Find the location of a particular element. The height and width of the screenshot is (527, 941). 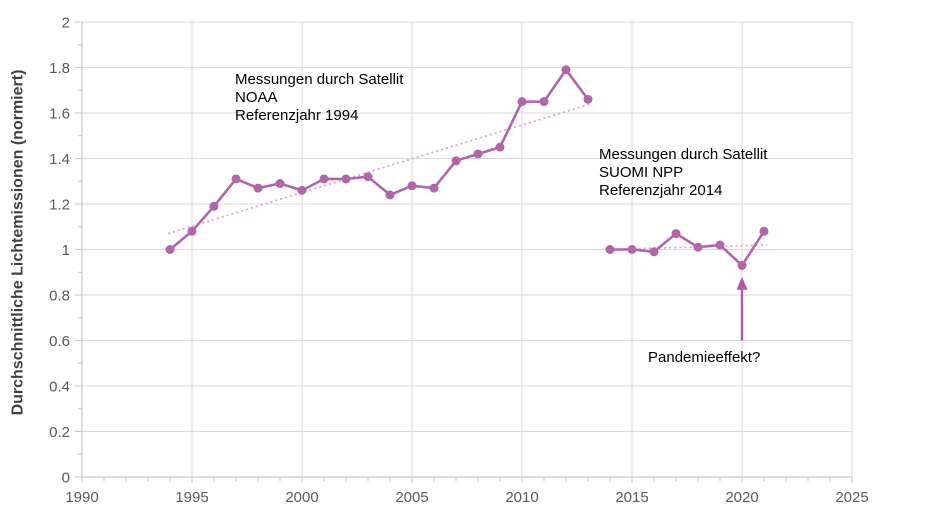

x-tick-label-2020: 2020 is located at coordinates (741, 497).